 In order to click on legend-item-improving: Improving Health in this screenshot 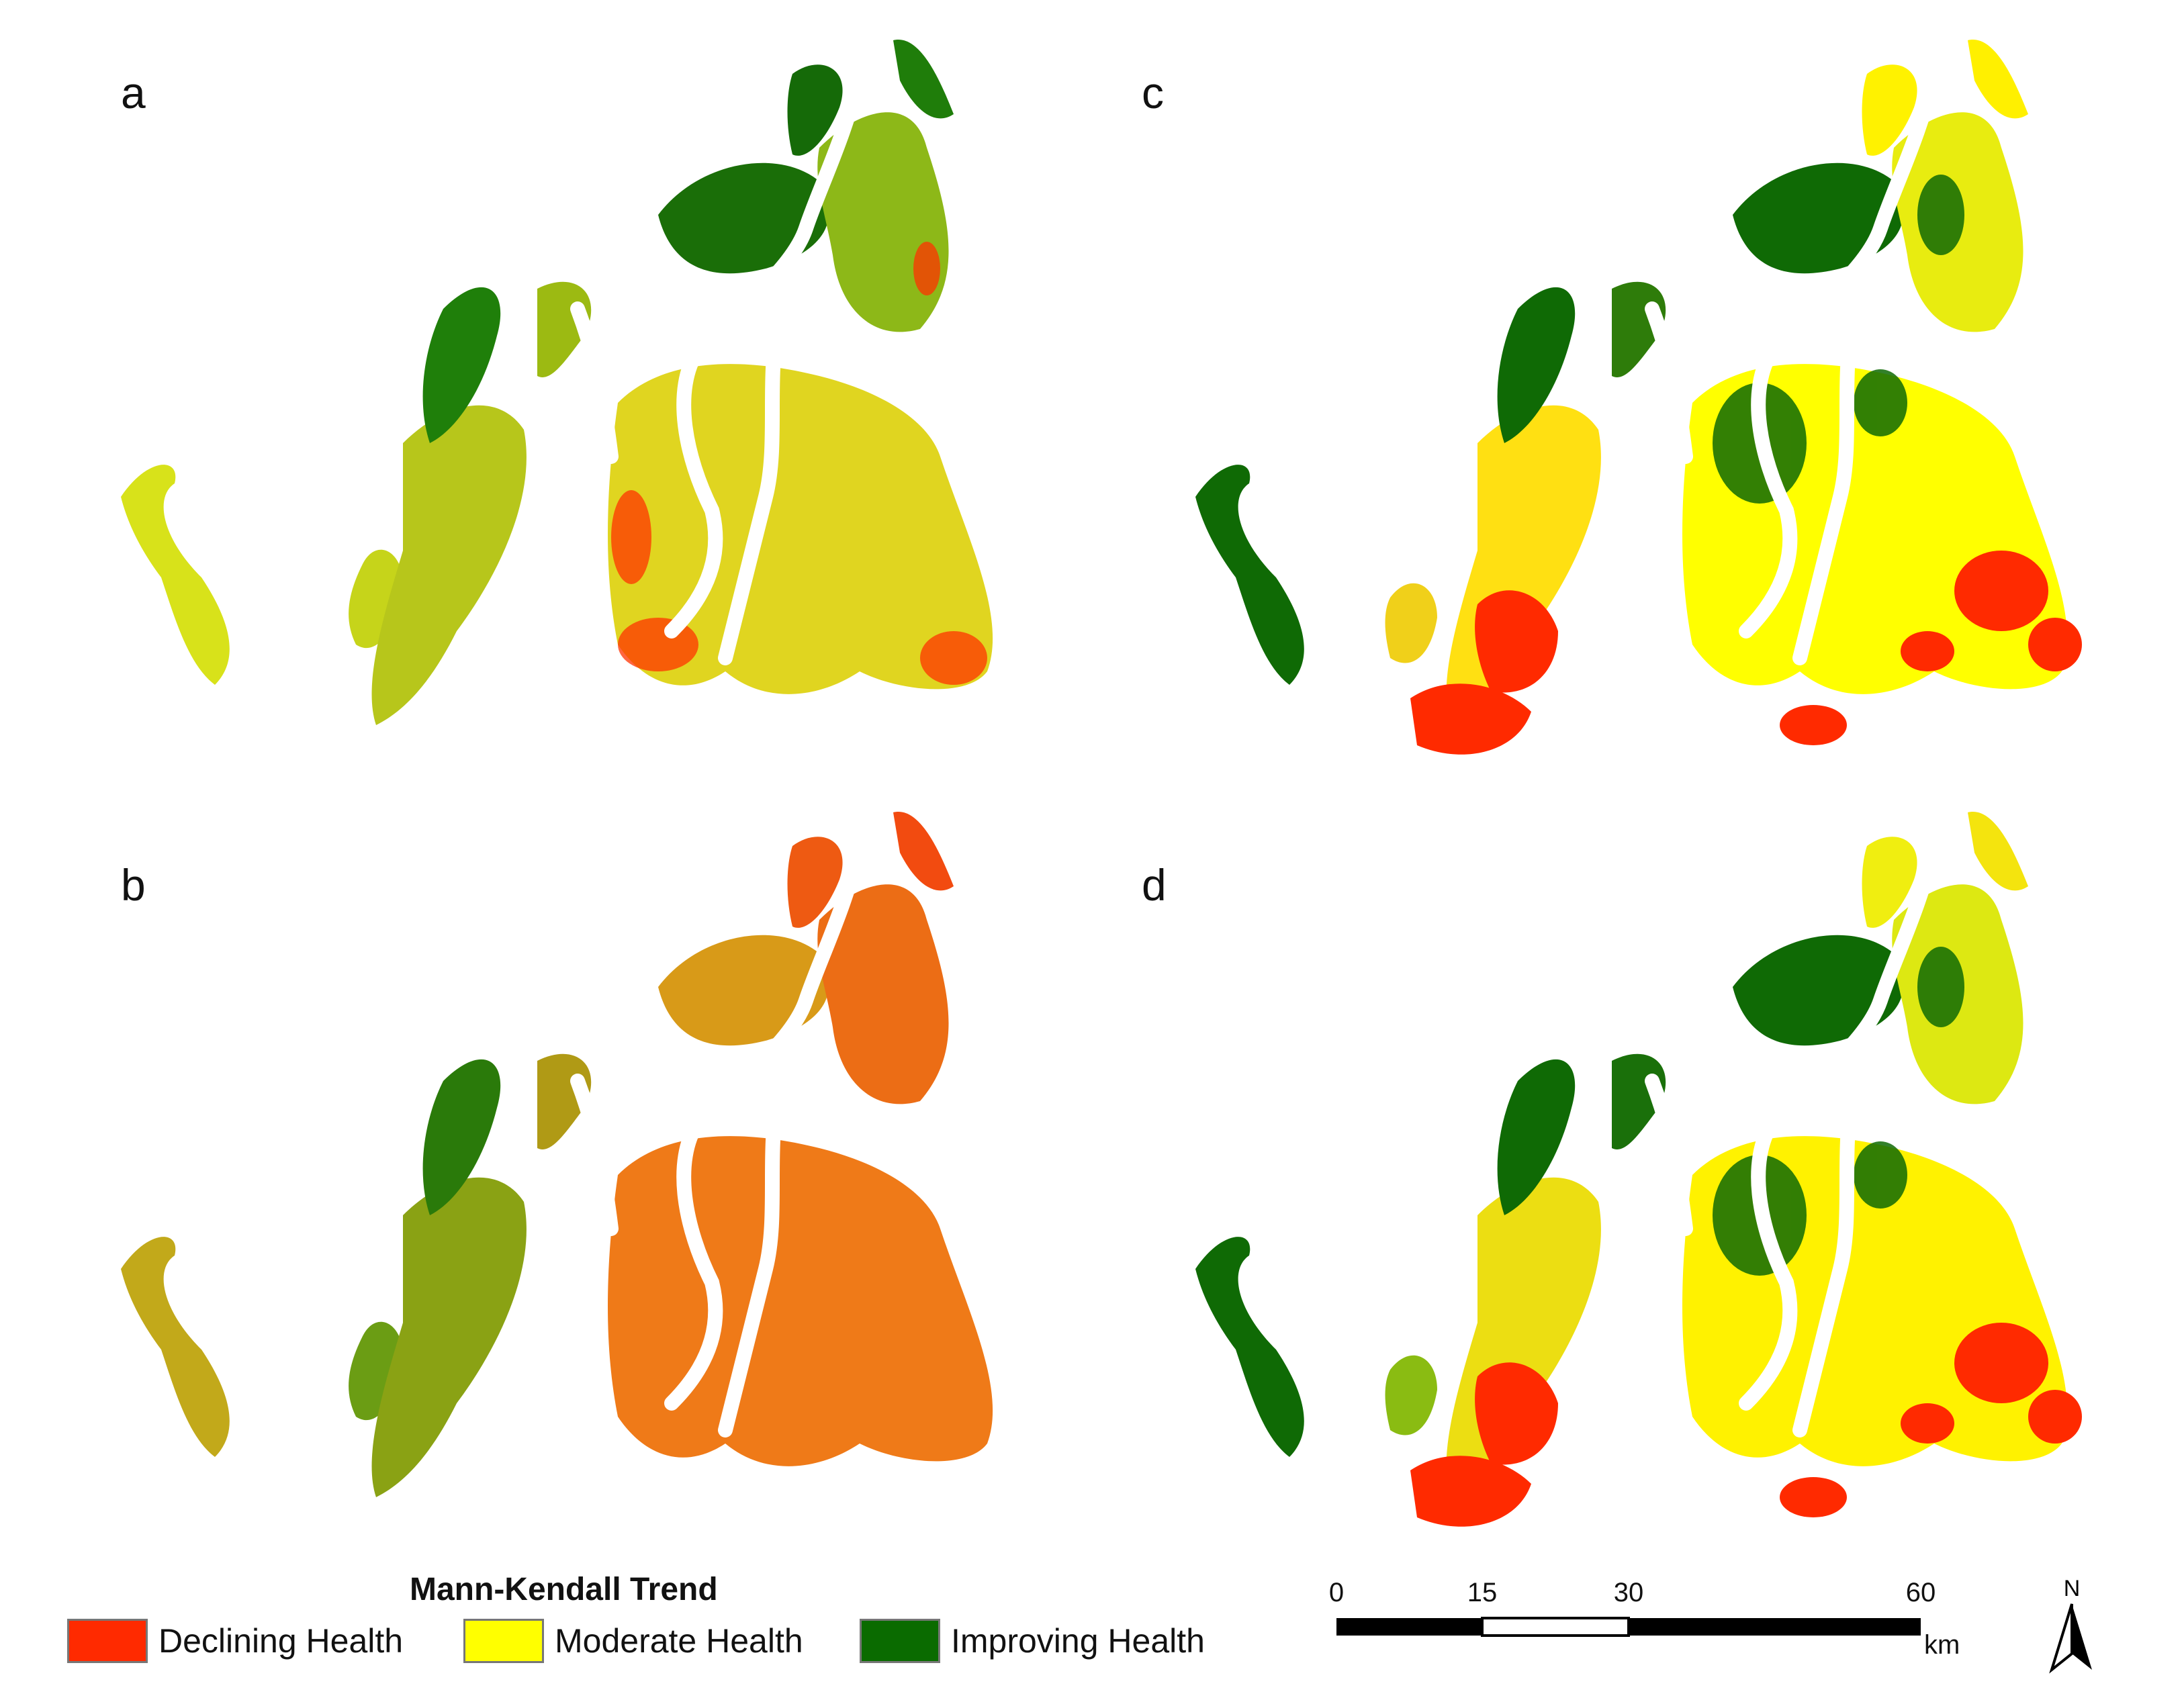, I will do `click(1032, 1641)`.